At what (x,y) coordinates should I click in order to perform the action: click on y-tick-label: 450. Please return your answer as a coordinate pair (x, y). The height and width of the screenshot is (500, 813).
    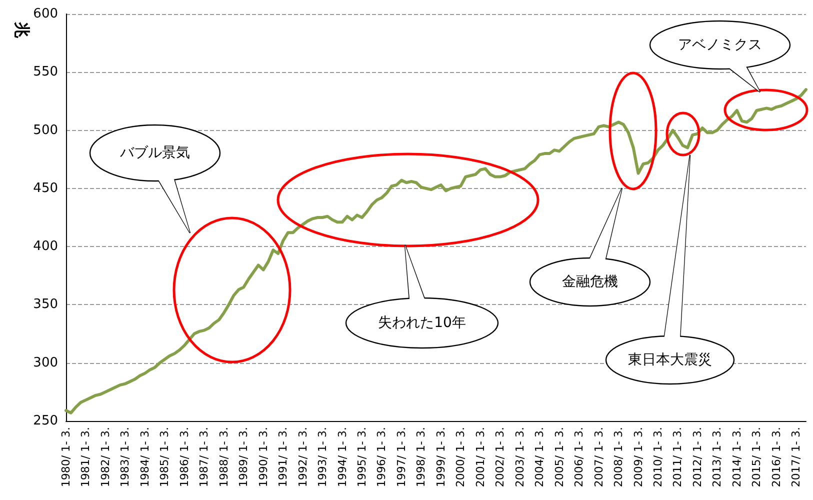
    Looking at the image, I should click on (45, 188).